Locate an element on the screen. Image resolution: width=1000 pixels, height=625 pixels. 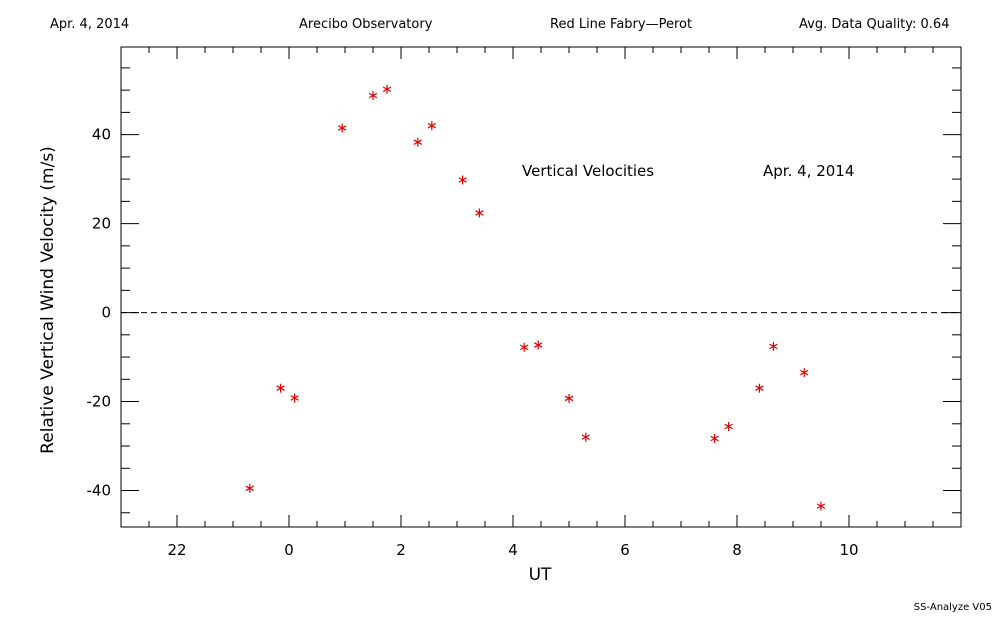
y-tick-label: -20 is located at coordinates (99, 402).